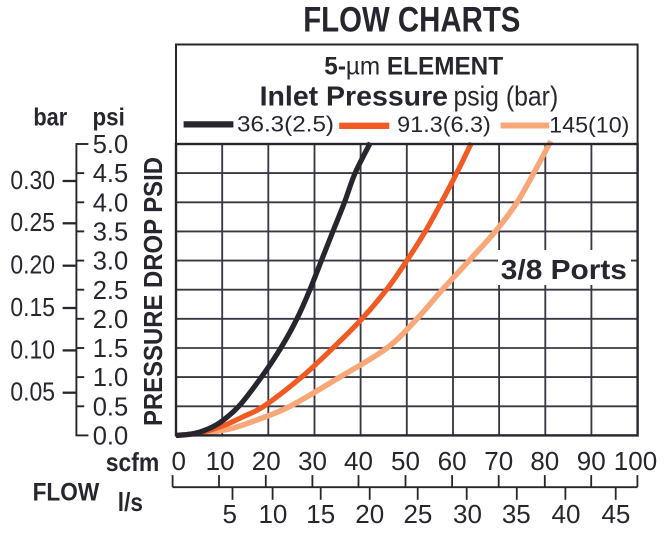 This screenshot has width=664, height=536. I want to click on svg-text: 100, so click(635, 461).